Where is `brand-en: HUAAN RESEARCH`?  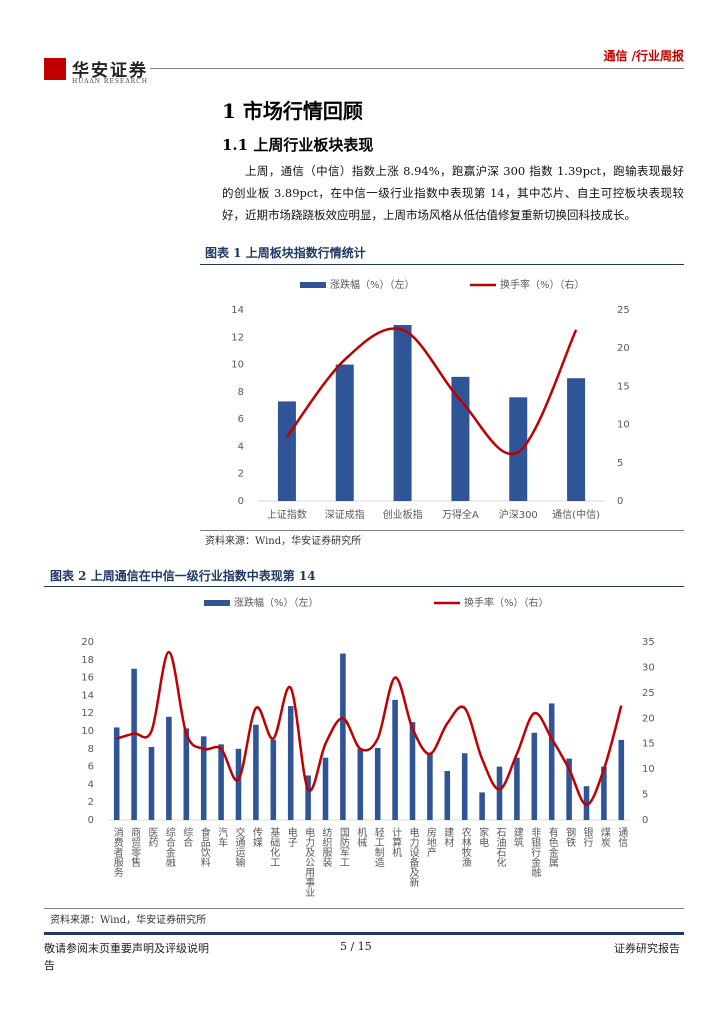 brand-en: HUAAN RESEARCH is located at coordinates (110, 81).